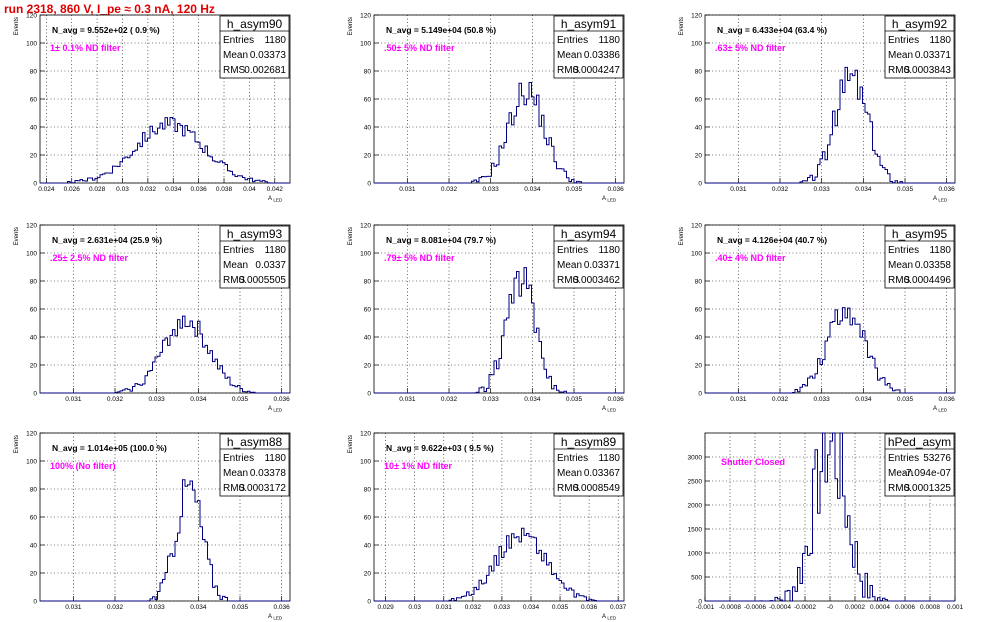 This screenshot has width=996, height=622. Describe the element at coordinates (880, 607) in the screenshot. I see `x-tick-label: 0.0004` at that location.